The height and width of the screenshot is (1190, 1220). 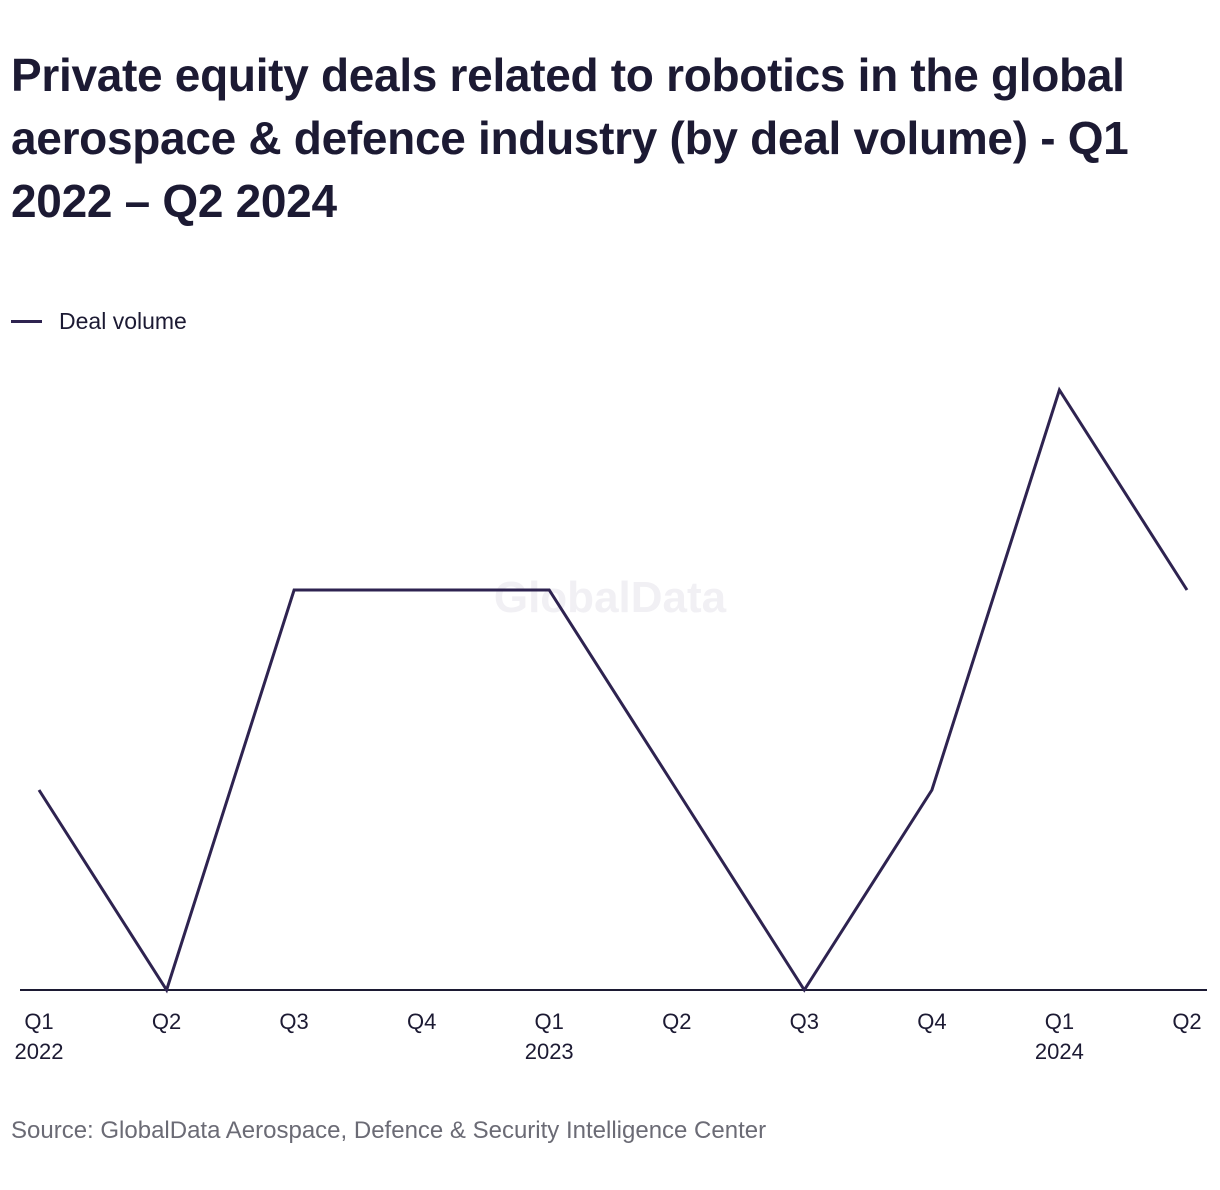 I want to click on legend: Deal volume, so click(x=99, y=321).